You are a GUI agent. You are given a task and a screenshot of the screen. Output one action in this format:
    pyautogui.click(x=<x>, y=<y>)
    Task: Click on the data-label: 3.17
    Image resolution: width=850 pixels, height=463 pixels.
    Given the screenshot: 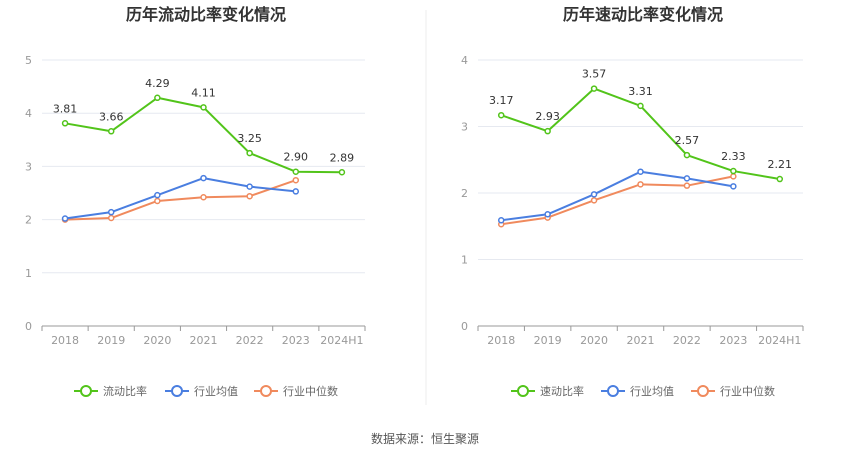 What is the action you would take?
    pyautogui.click(x=501, y=100)
    